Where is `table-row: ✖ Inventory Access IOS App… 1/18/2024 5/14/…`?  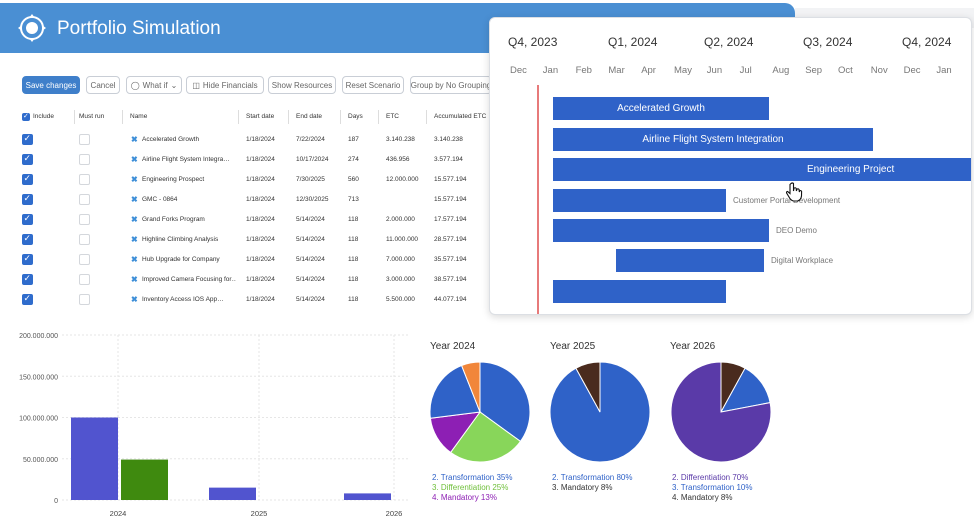 table-row: ✖ Inventory Access IOS App… 1/18/2024 5/14/… is located at coordinates (257, 300).